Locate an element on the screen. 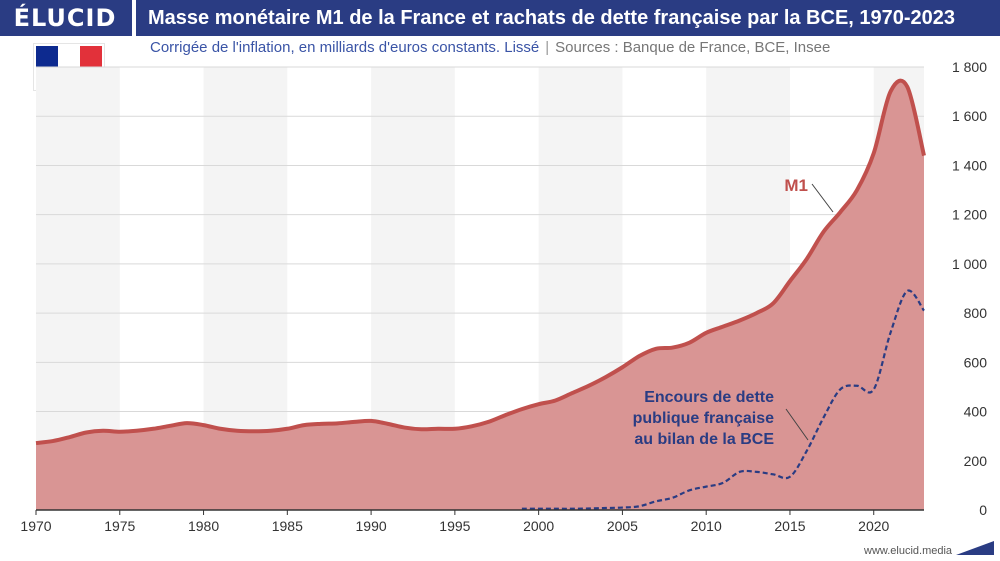  x-tick-label: 2010 is located at coordinates (706, 526).